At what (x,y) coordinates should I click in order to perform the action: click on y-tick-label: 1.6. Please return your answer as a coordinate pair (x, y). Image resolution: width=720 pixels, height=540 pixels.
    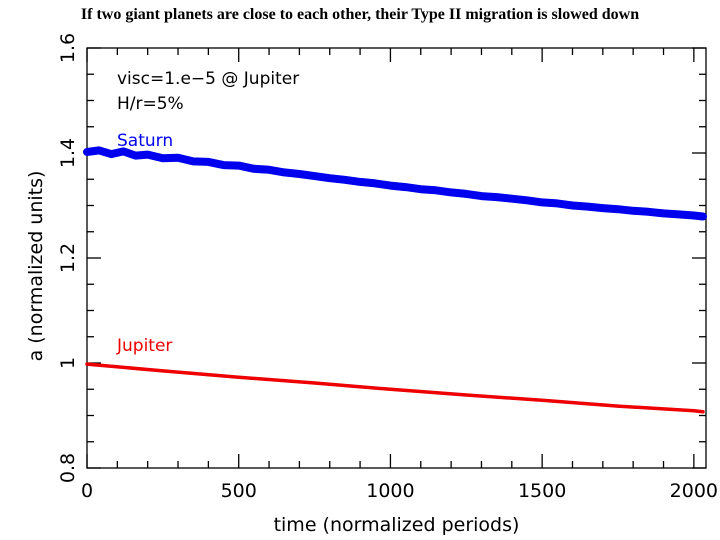
    Looking at the image, I should click on (68, 48).